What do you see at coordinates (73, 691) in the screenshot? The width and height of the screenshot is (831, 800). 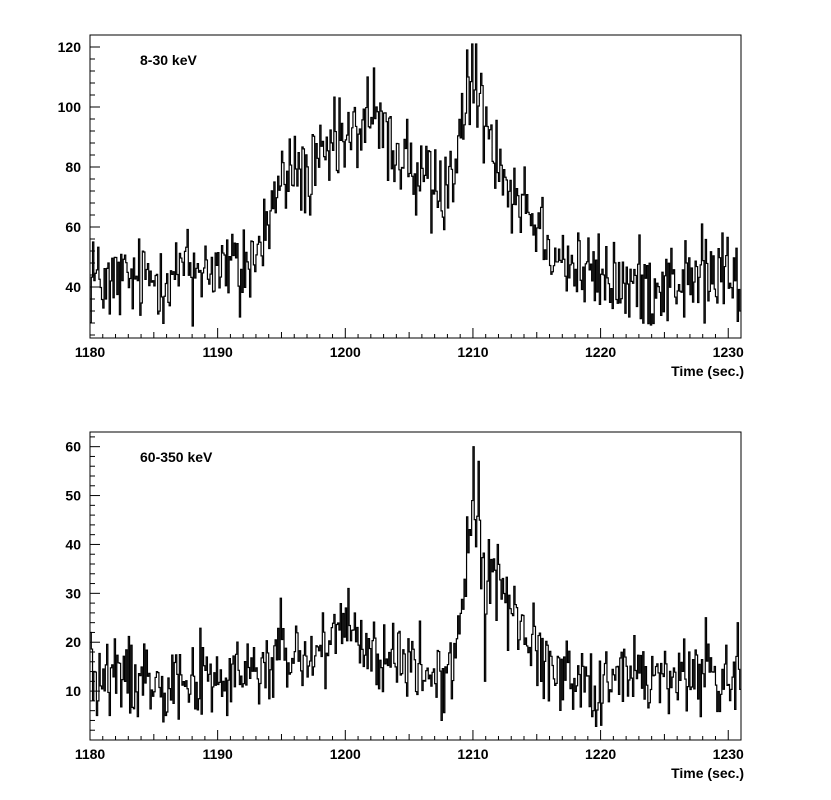 I see `y-tick-label: 10` at bounding box center [73, 691].